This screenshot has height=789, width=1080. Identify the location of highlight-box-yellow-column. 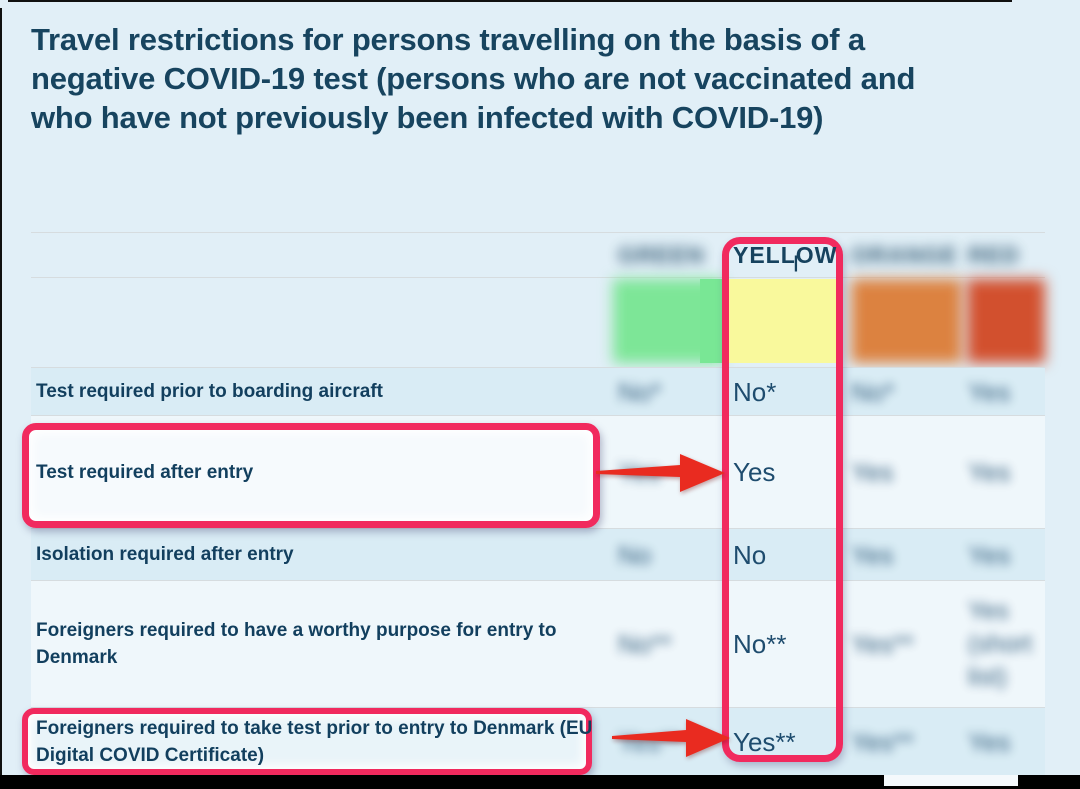
(782, 499).